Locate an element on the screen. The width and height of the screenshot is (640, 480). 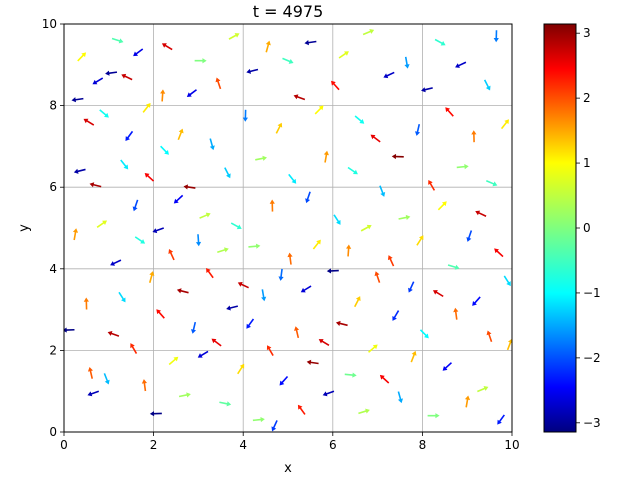
colorbar-tick-label: 3 is located at coordinates (587, 33).